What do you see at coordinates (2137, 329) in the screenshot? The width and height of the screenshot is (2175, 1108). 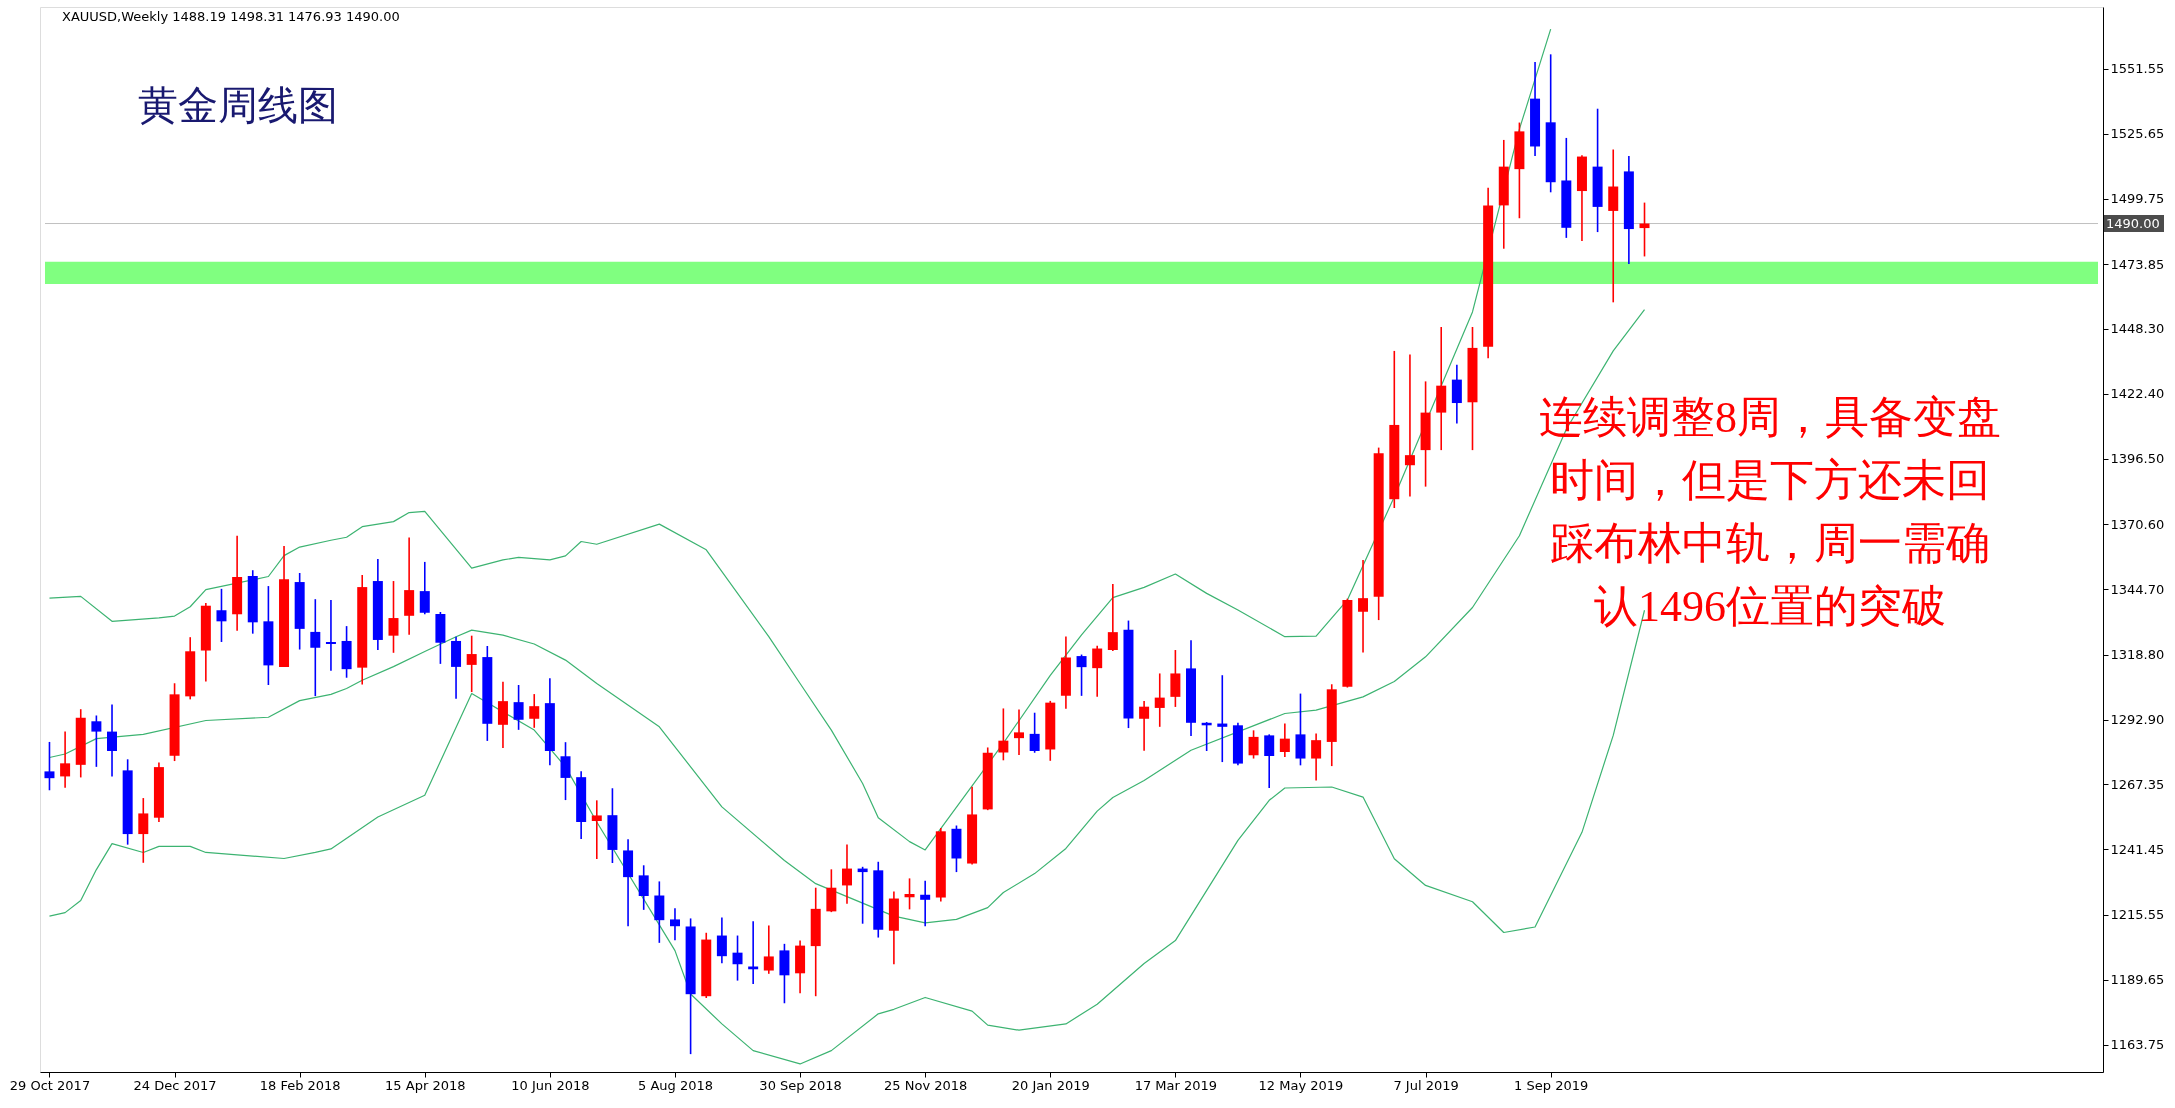 I see `y-tick-label: 1448.30` at bounding box center [2137, 329].